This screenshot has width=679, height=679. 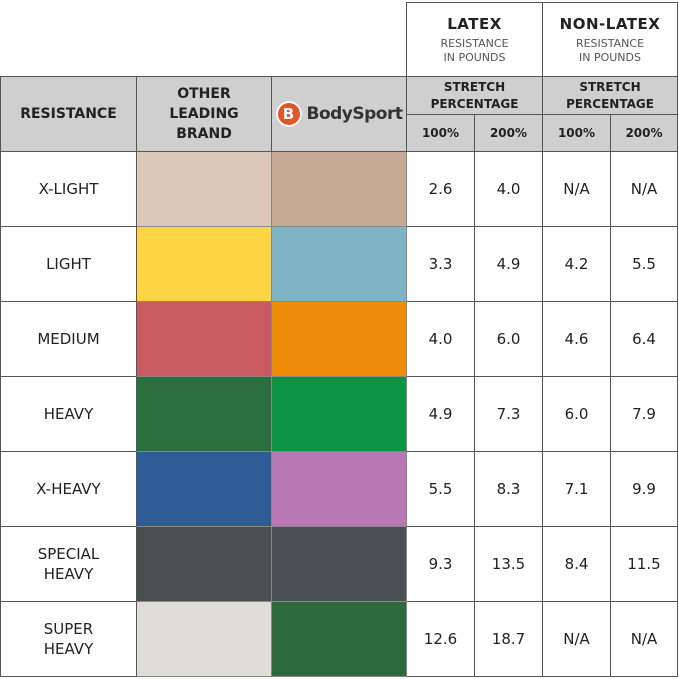 I want to click on latex-200-value: 6.0, so click(x=508, y=339).